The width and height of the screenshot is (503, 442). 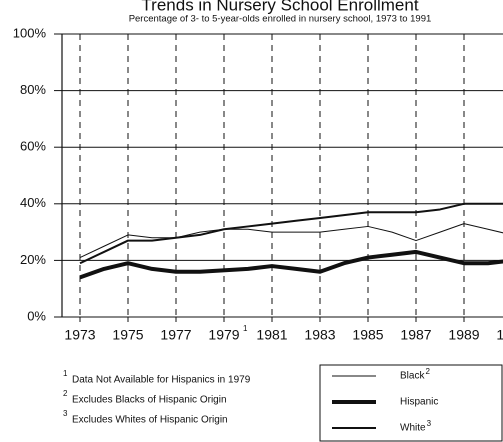 I want to click on chart-title: Trends in Nursery School Enrollment, so click(x=279, y=7).